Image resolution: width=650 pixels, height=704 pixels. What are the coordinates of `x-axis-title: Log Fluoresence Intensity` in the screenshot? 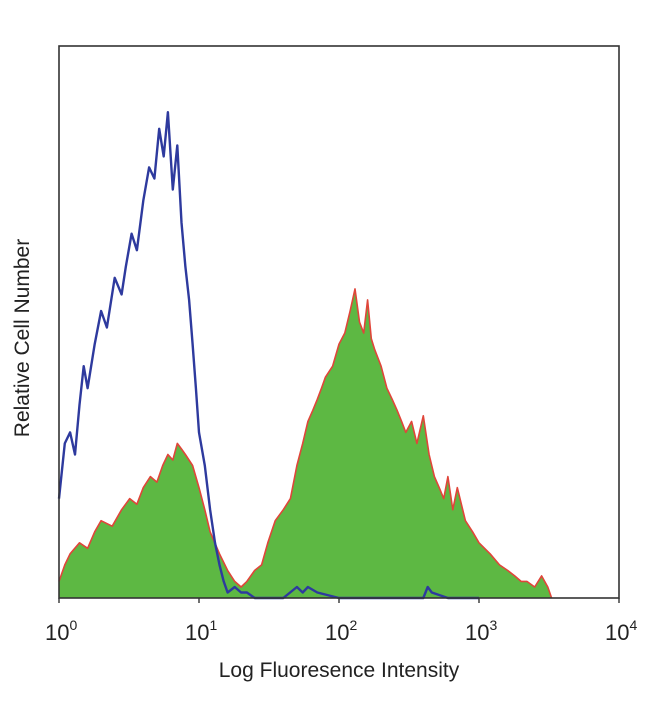 It's located at (339, 670).